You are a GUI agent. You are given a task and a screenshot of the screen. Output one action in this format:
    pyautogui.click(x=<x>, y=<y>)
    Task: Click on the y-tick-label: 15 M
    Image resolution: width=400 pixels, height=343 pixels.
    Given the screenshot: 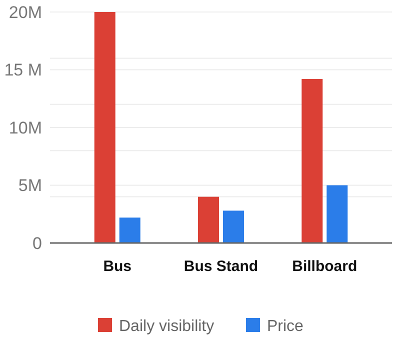 What is the action you would take?
    pyautogui.click(x=23, y=70)
    